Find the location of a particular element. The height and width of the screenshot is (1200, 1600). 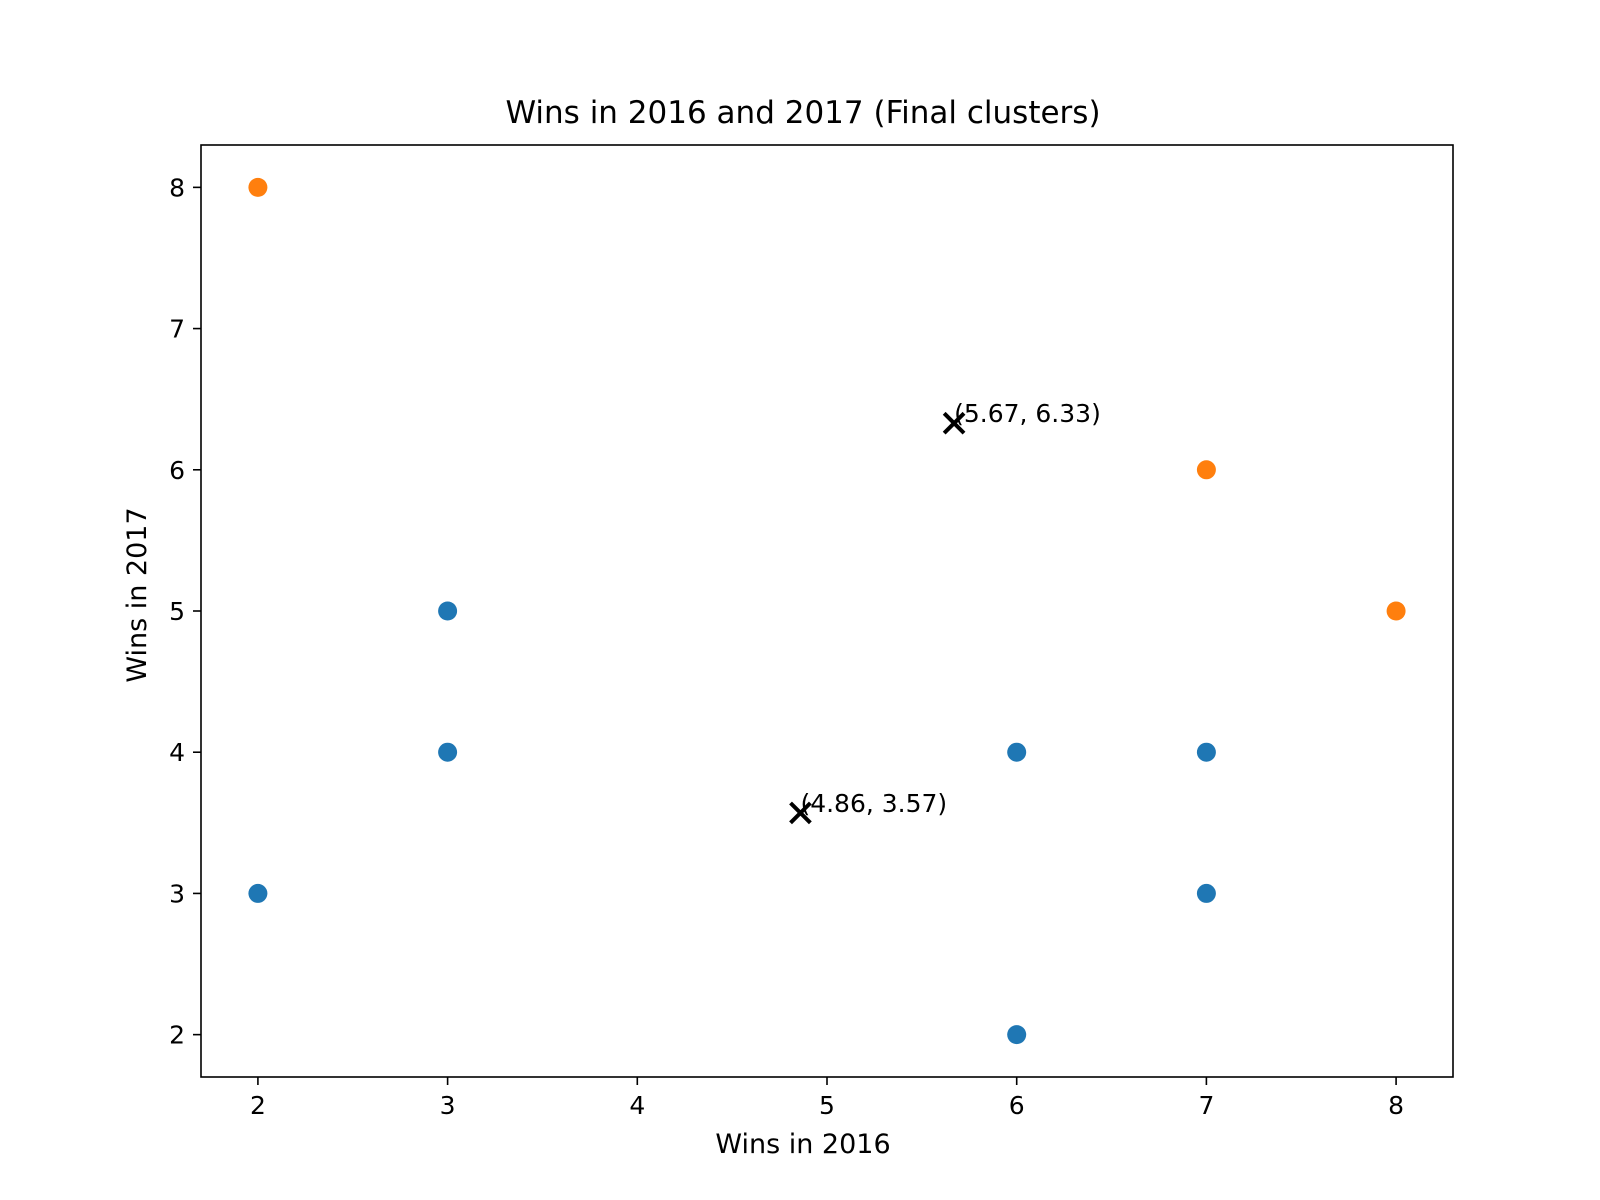

y-tick-label: 2 is located at coordinates (177, 1035).